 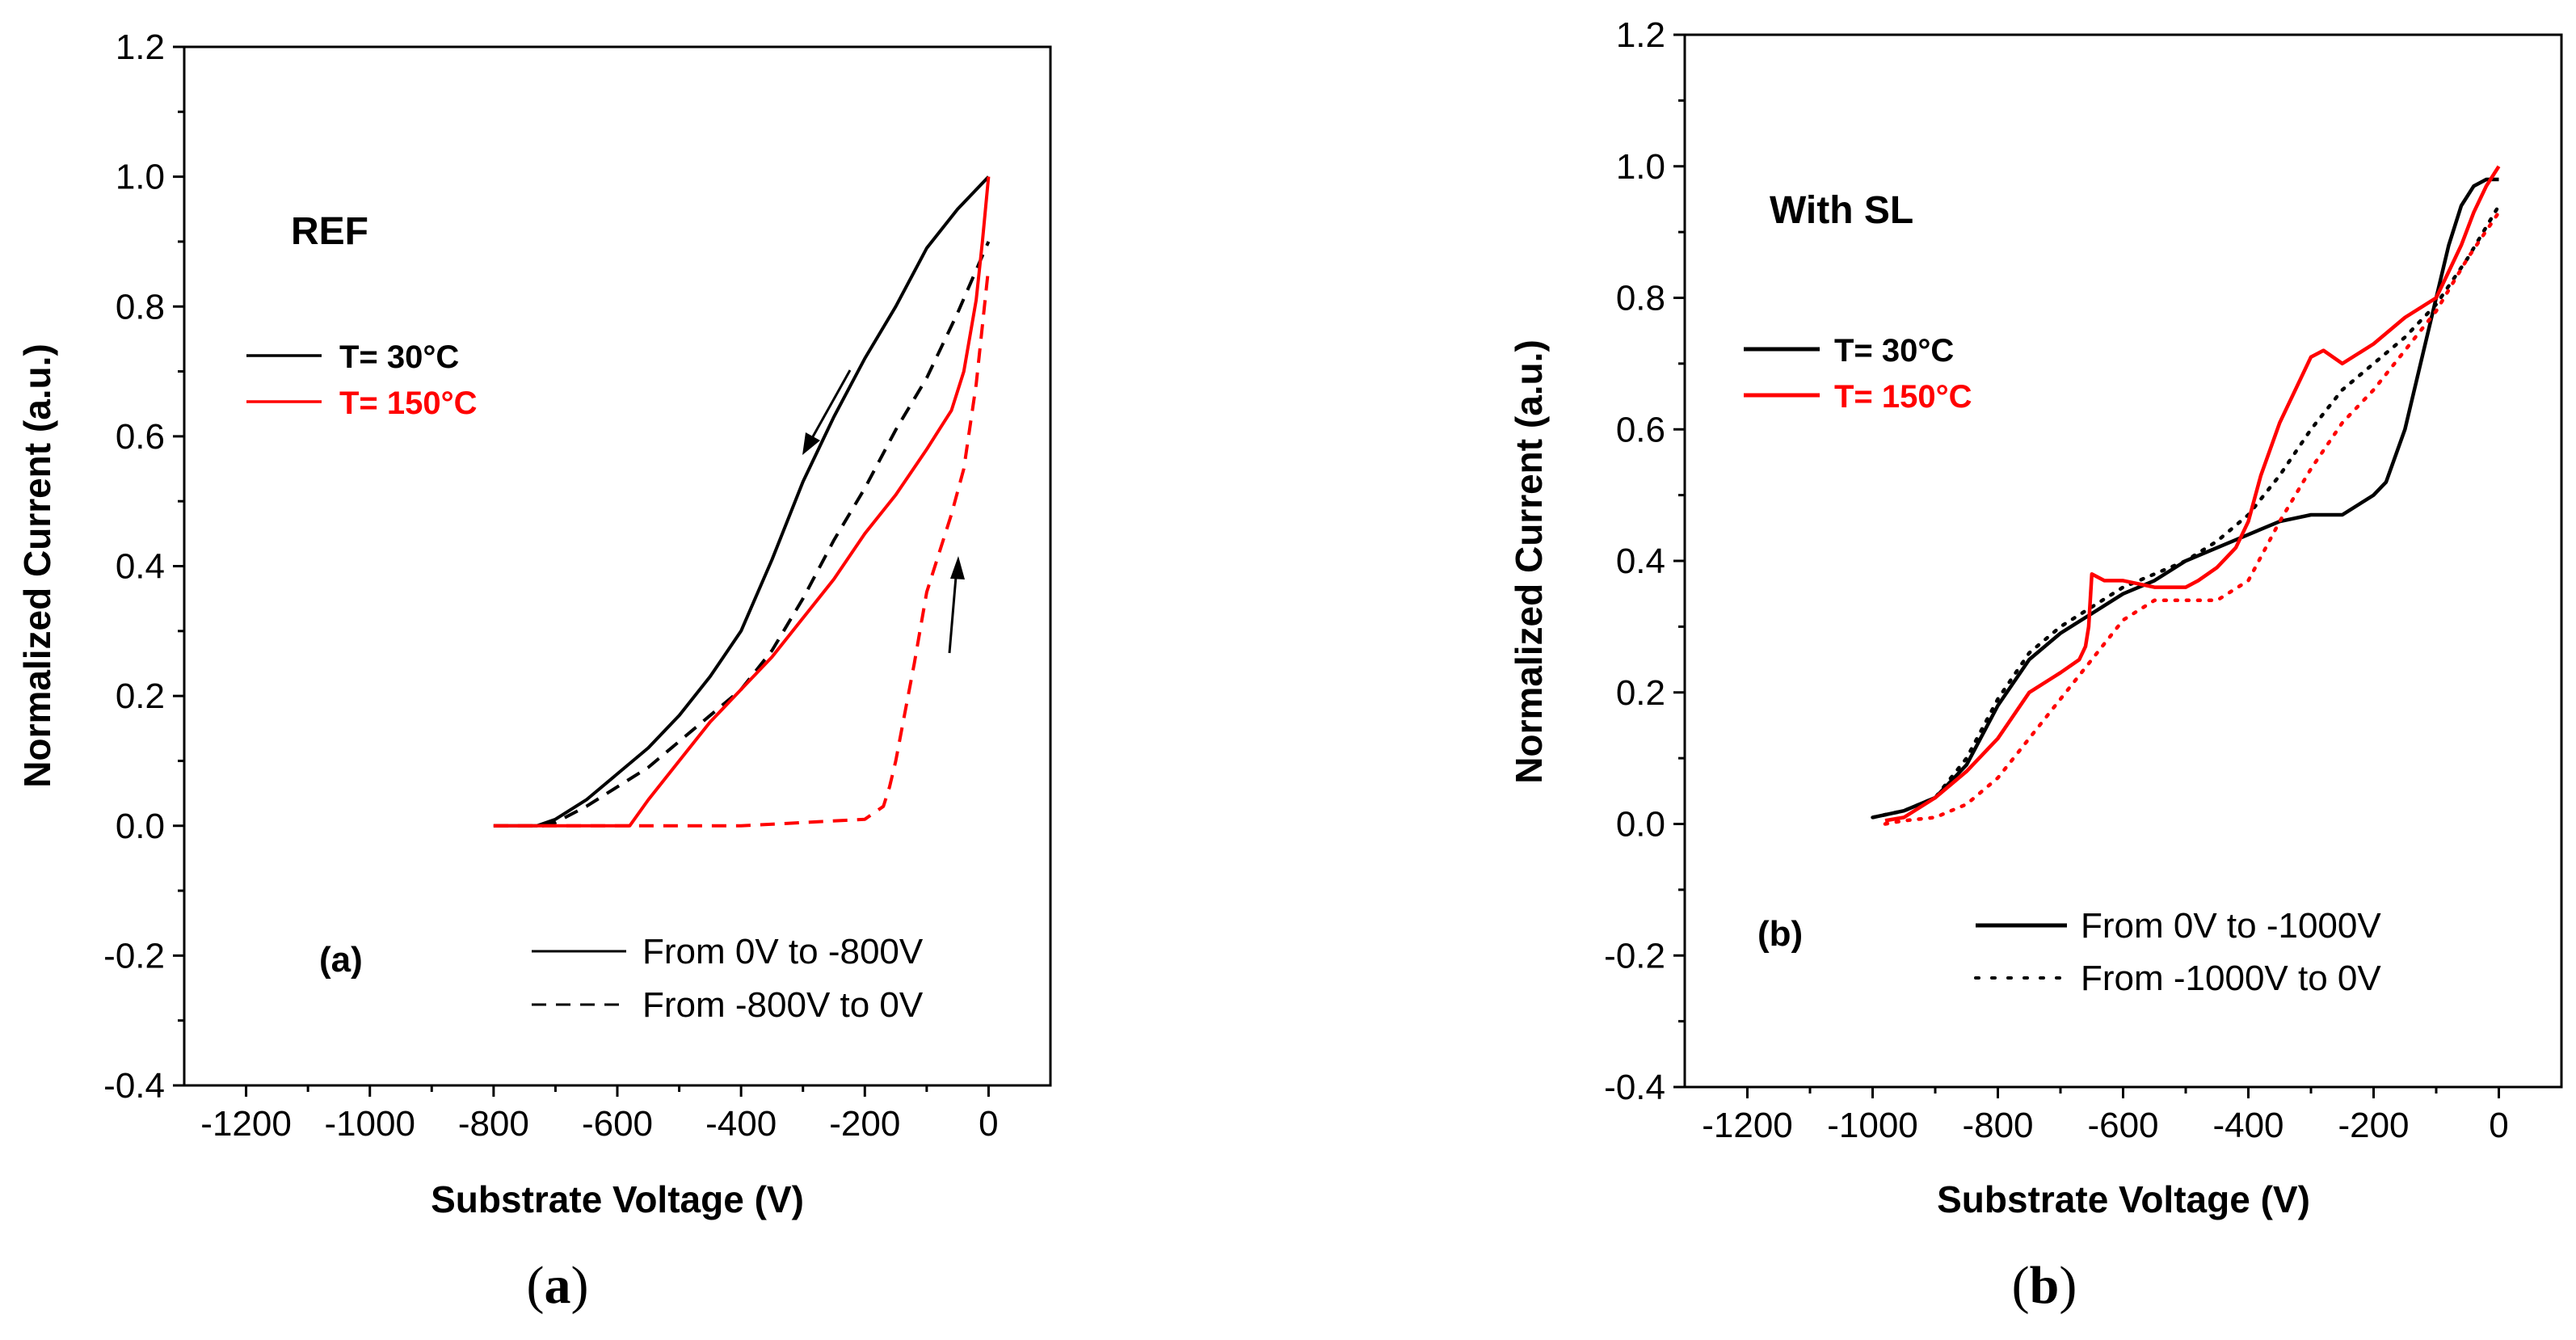 What do you see at coordinates (2231, 978) in the screenshot?
I see `legend-label-reverse-b: From -1000V to 0V` at bounding box center [2231, 978].